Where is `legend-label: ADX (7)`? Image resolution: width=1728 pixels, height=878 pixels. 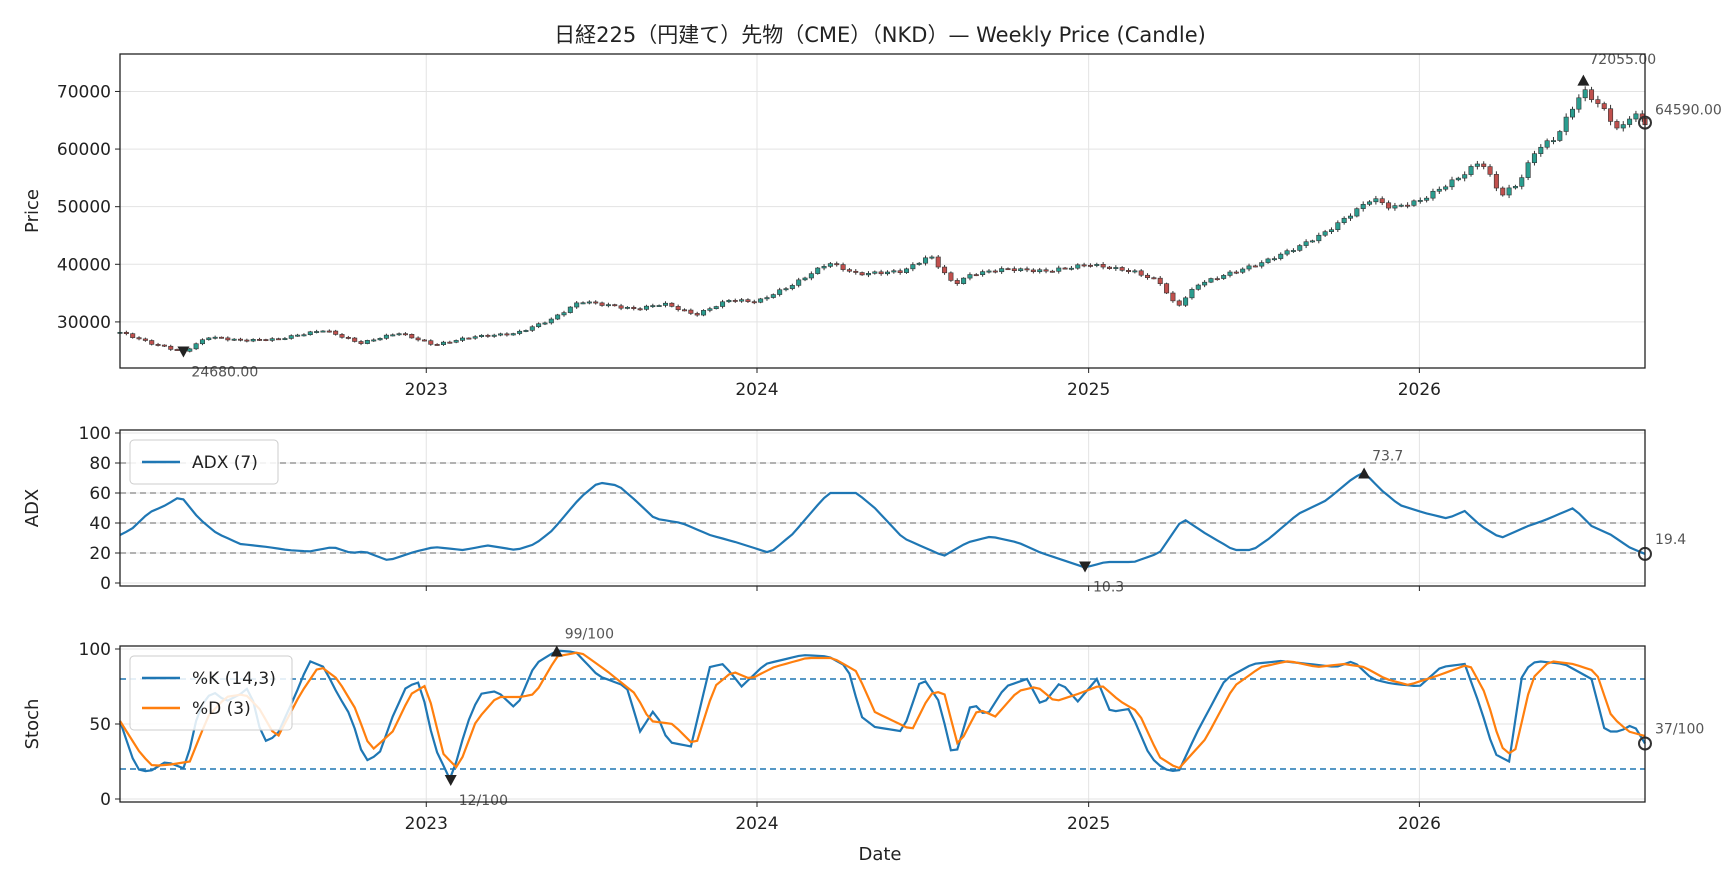 legend-label: ADX (7) is located at coordinates (225, 463).